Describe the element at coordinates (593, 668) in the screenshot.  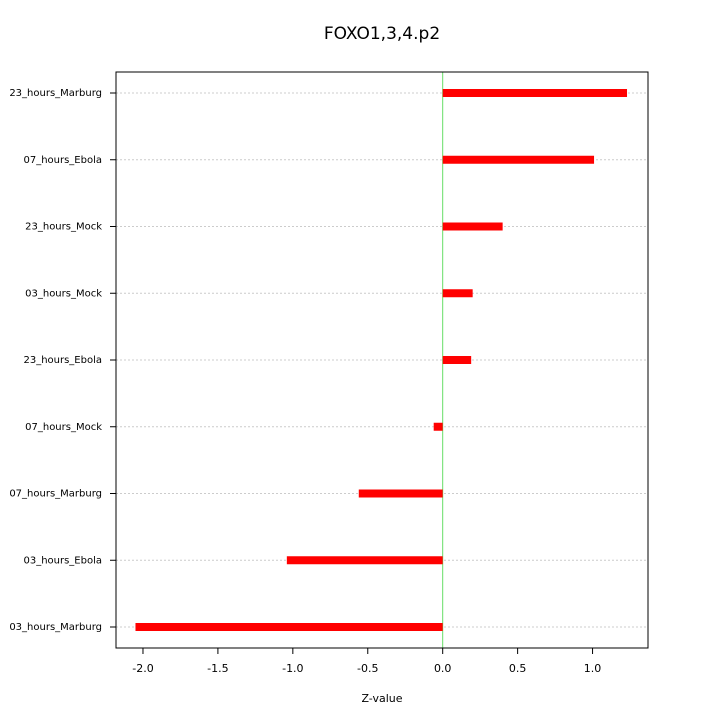
I see `x-tick-label: 1.0` at that location.